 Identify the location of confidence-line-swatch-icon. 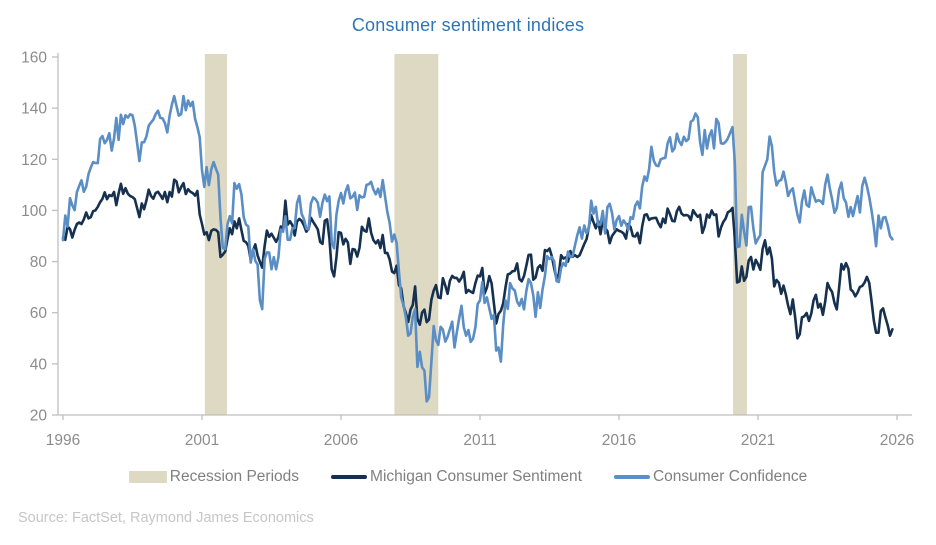
(631, 477).